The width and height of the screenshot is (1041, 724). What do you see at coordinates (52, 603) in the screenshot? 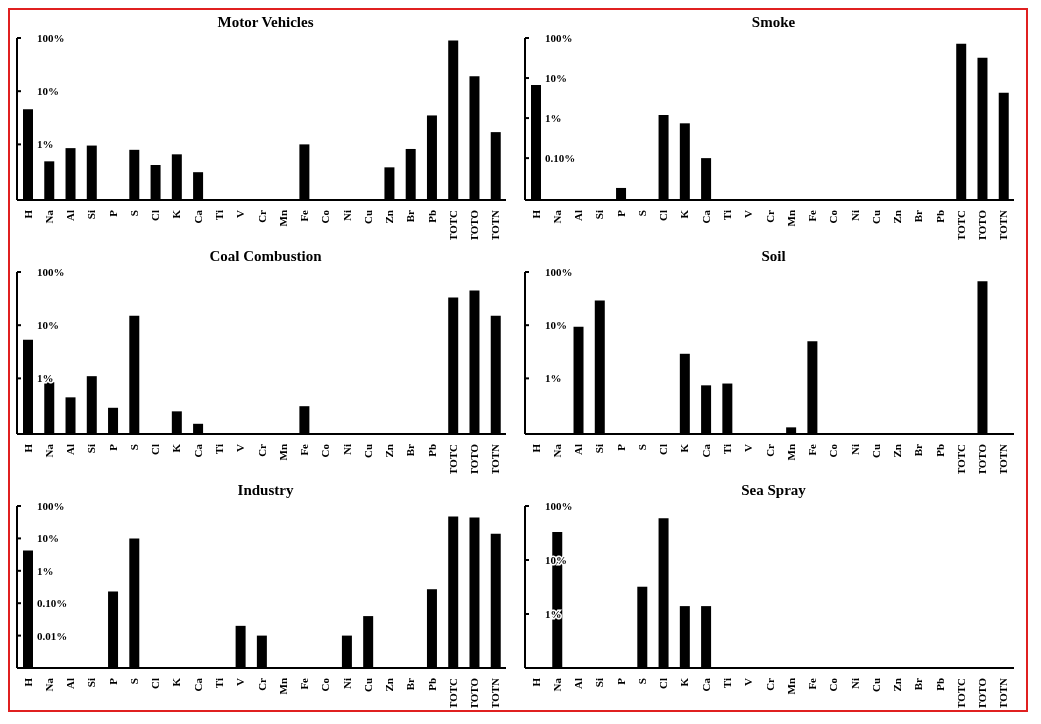
I see `y-tick-label: 0.10%` at bounding box center [52, 603].